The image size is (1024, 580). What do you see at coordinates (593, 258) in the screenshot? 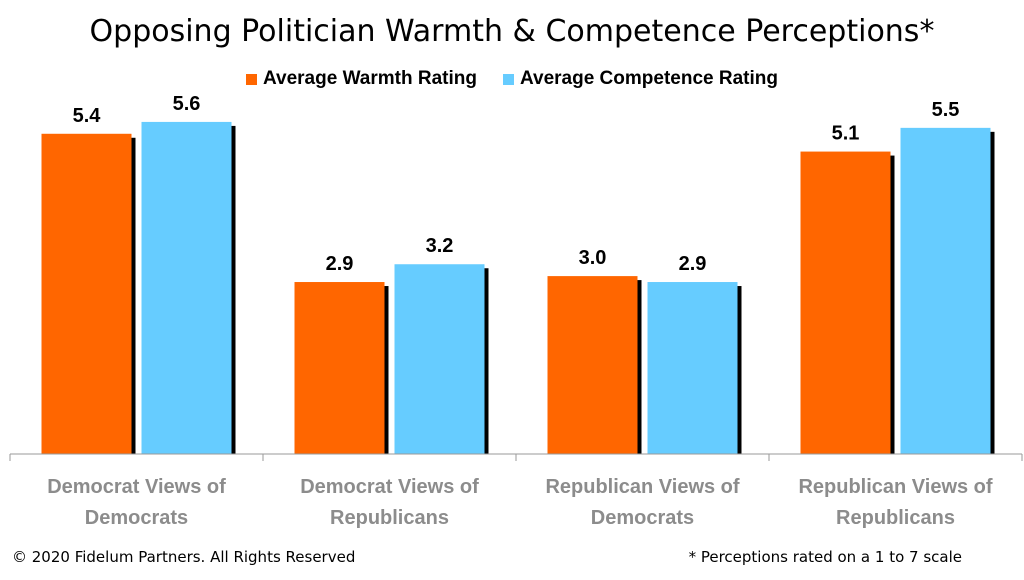
I see `data-label: 3.0` at bounding box center [593, 258].